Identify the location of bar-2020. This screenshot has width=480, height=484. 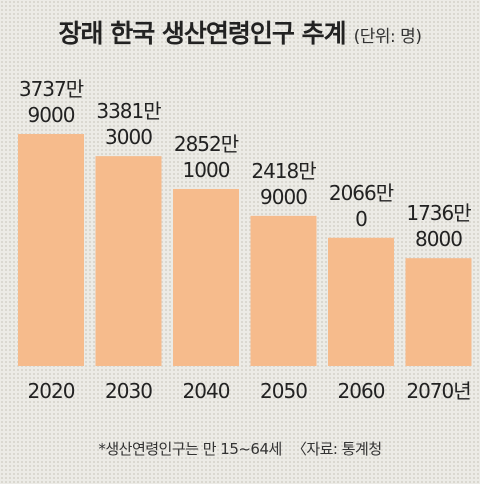
(51, 250).